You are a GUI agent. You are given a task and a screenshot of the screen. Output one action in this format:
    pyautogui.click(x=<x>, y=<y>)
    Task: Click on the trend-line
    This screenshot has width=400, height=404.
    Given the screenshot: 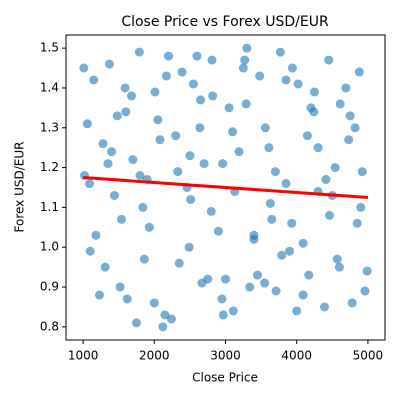 What is the action you would take?
    pyautogui.click(x=225, y=187)
    